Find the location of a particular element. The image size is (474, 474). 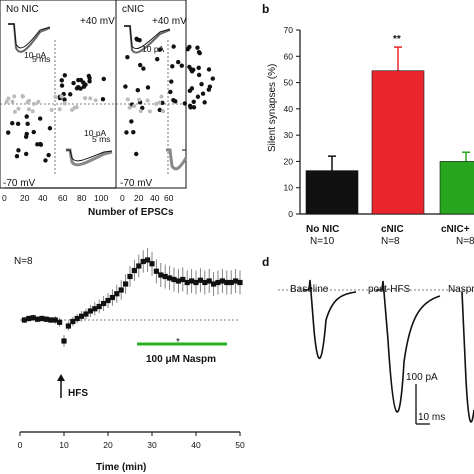

panel-a-inset-bottom-left: 10 pA 5 ms is located at coordinates (89, 147).